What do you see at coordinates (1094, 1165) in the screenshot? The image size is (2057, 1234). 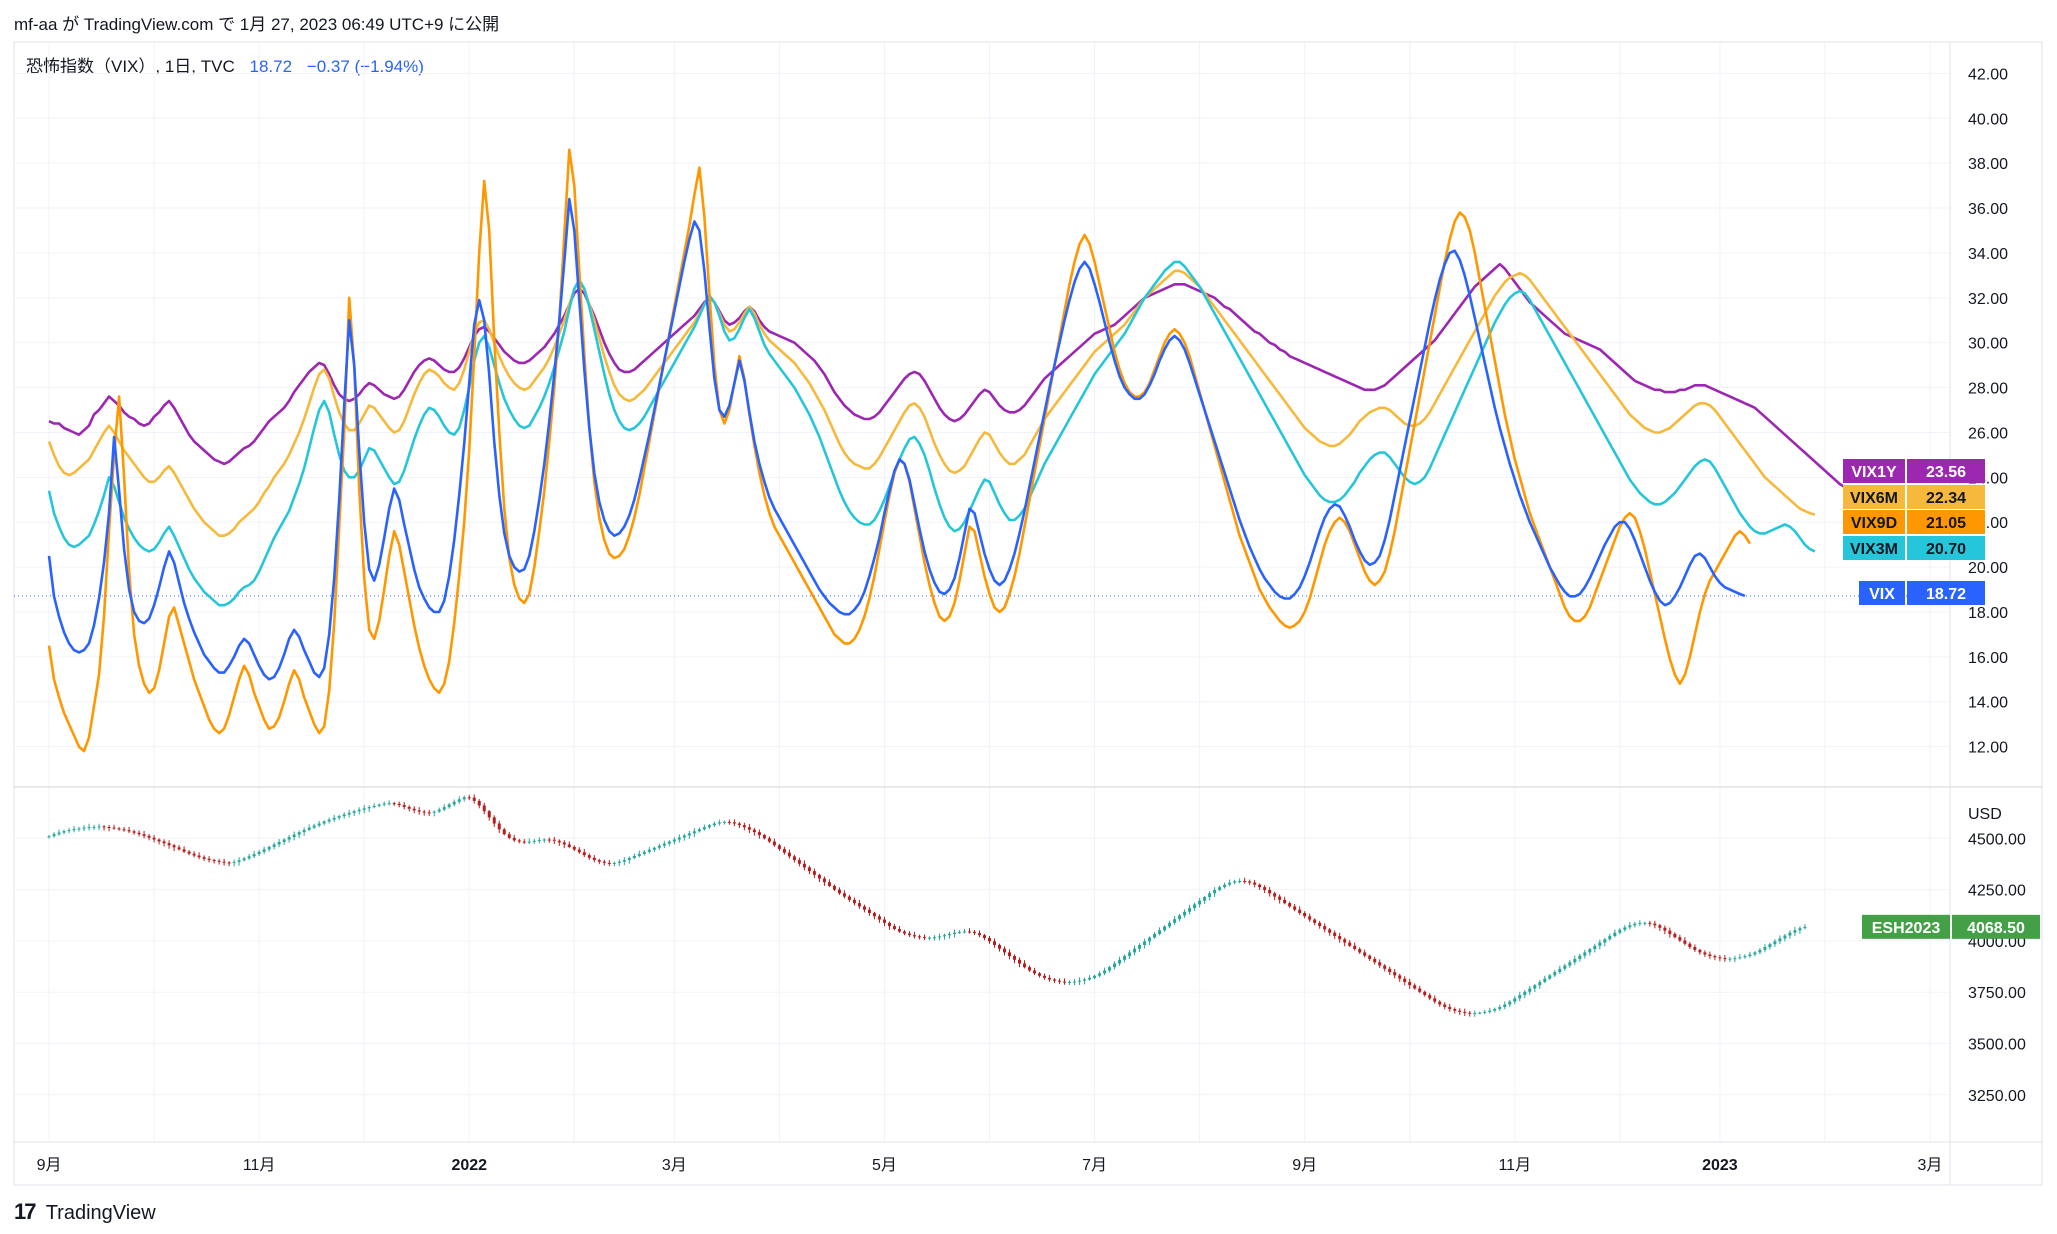 I see `x-tick-label: 7月` at bounding box center [1094, 1165].